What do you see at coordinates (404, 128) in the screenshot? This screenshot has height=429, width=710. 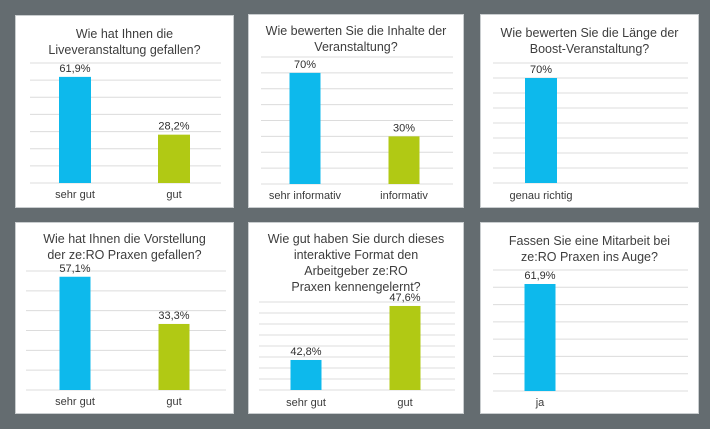 I see `data-label: 30%` at bounding box center [404, 128].